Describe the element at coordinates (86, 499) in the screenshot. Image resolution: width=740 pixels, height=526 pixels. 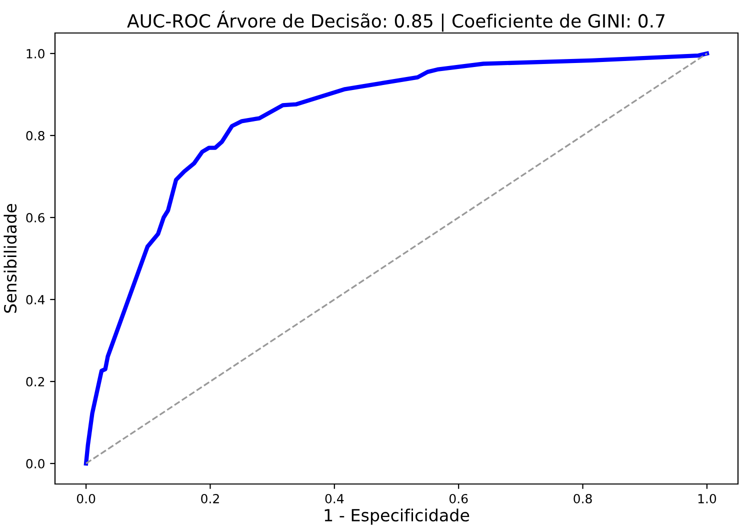
I see `x-tick-label: 0.0` at that location.